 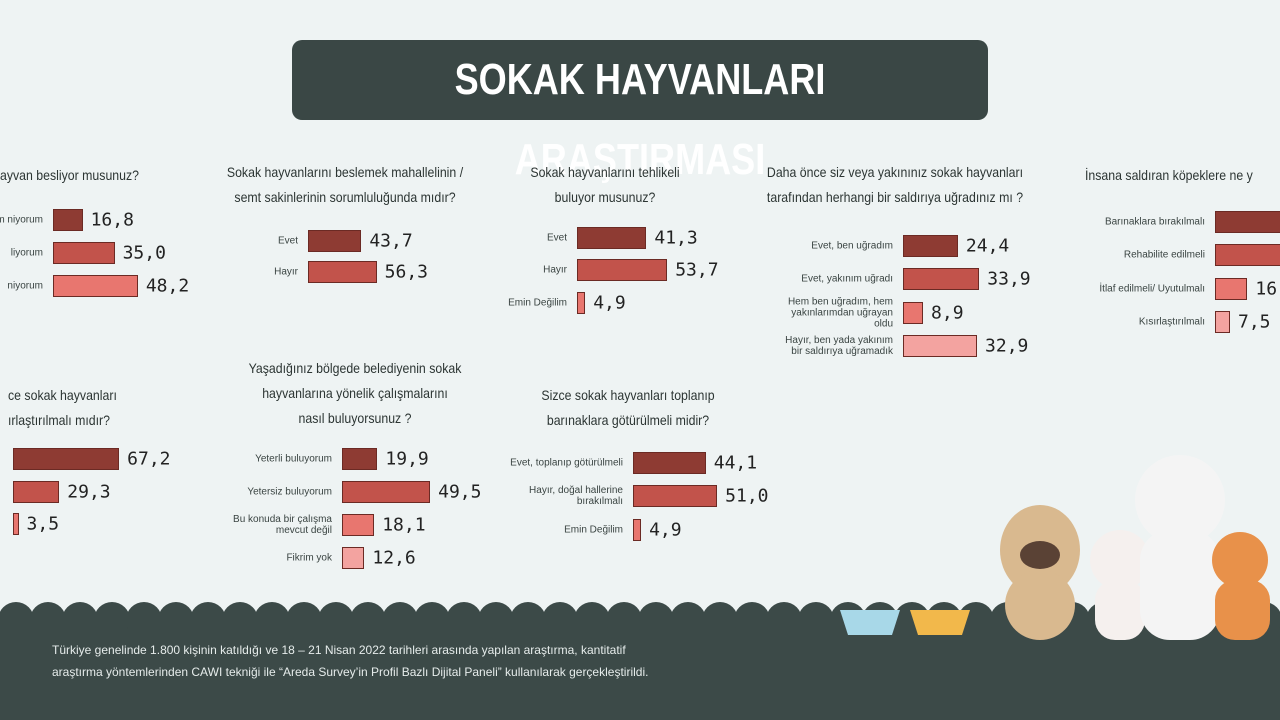 What do you see at coordinates (987, 246) in the screenshot?
I see `value-label: 24,4` at bounding box center [987, 246].